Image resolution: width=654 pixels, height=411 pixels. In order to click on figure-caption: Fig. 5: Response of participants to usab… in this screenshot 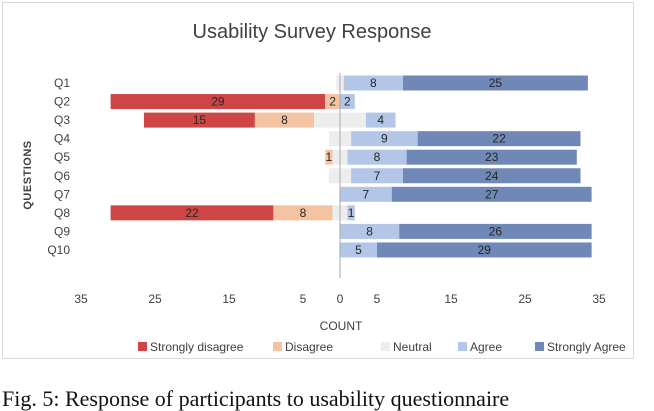, I will do `click(256, 398)`.